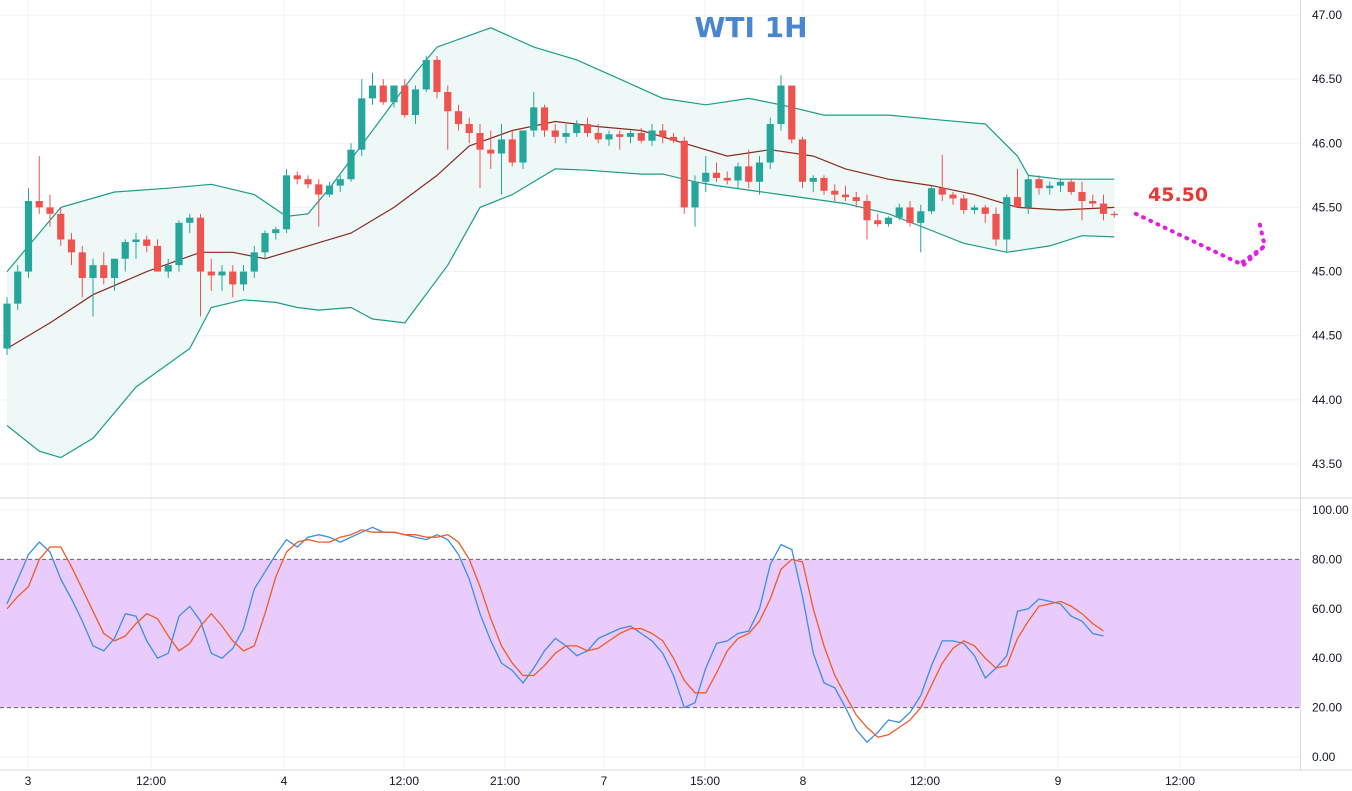  I want to click on stochastic-axis-tick: 60.00, so click(1327, 609).